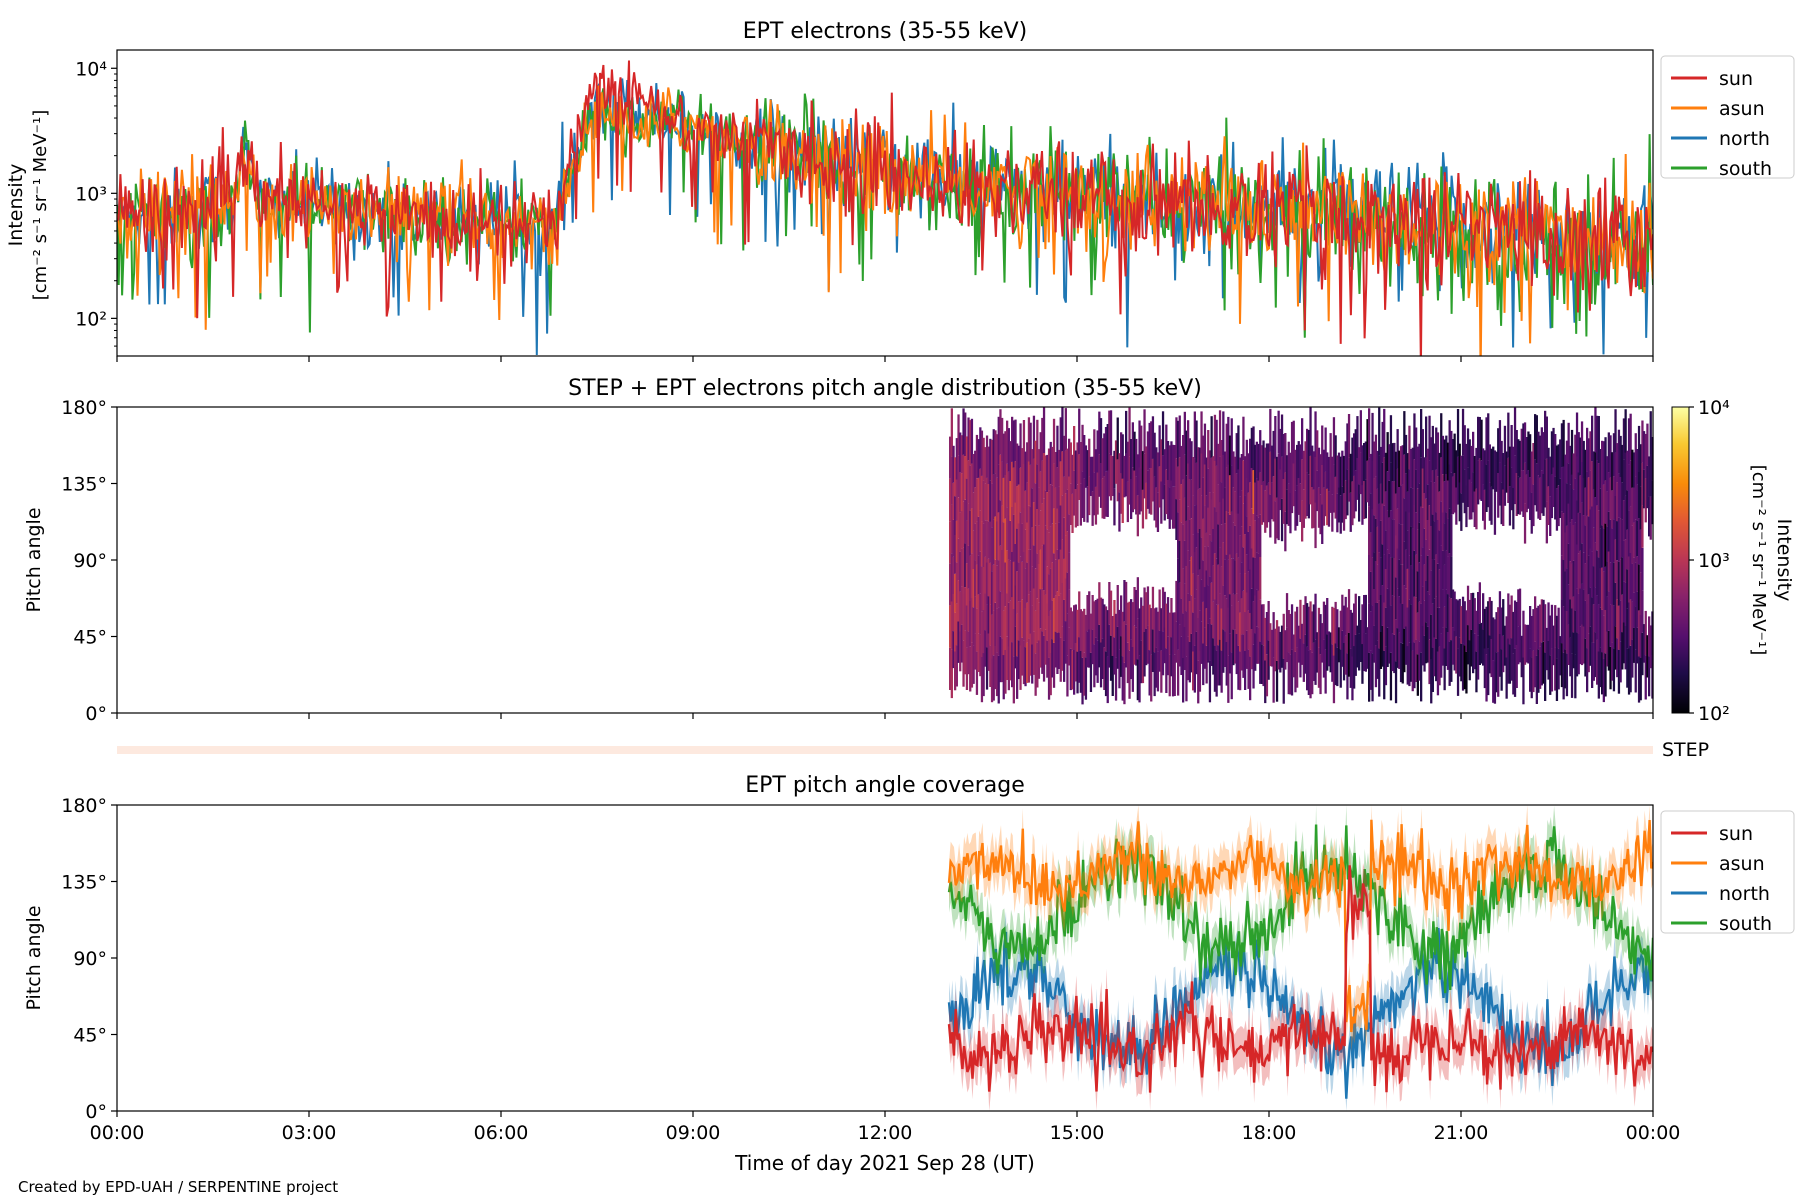  What do you see at coordinates (1680, 560) in the screenshot?
I see `colorbar` at bounding box center [1680, 560].